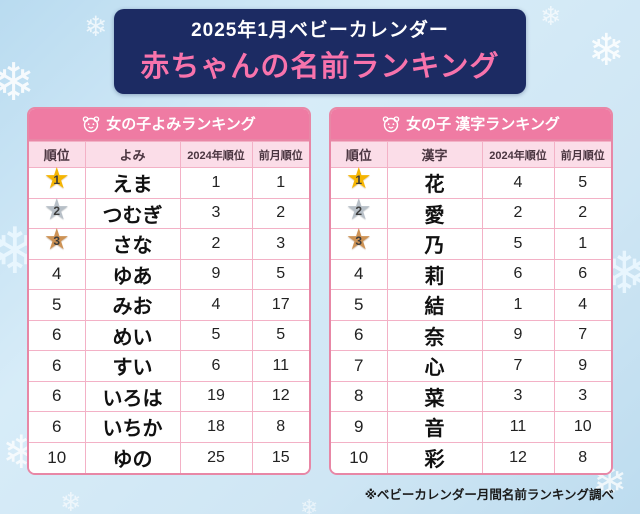  Describe the element at coordinates (518, 335) in the screenshot. I see `rank-2024-cell: 9` at that location.